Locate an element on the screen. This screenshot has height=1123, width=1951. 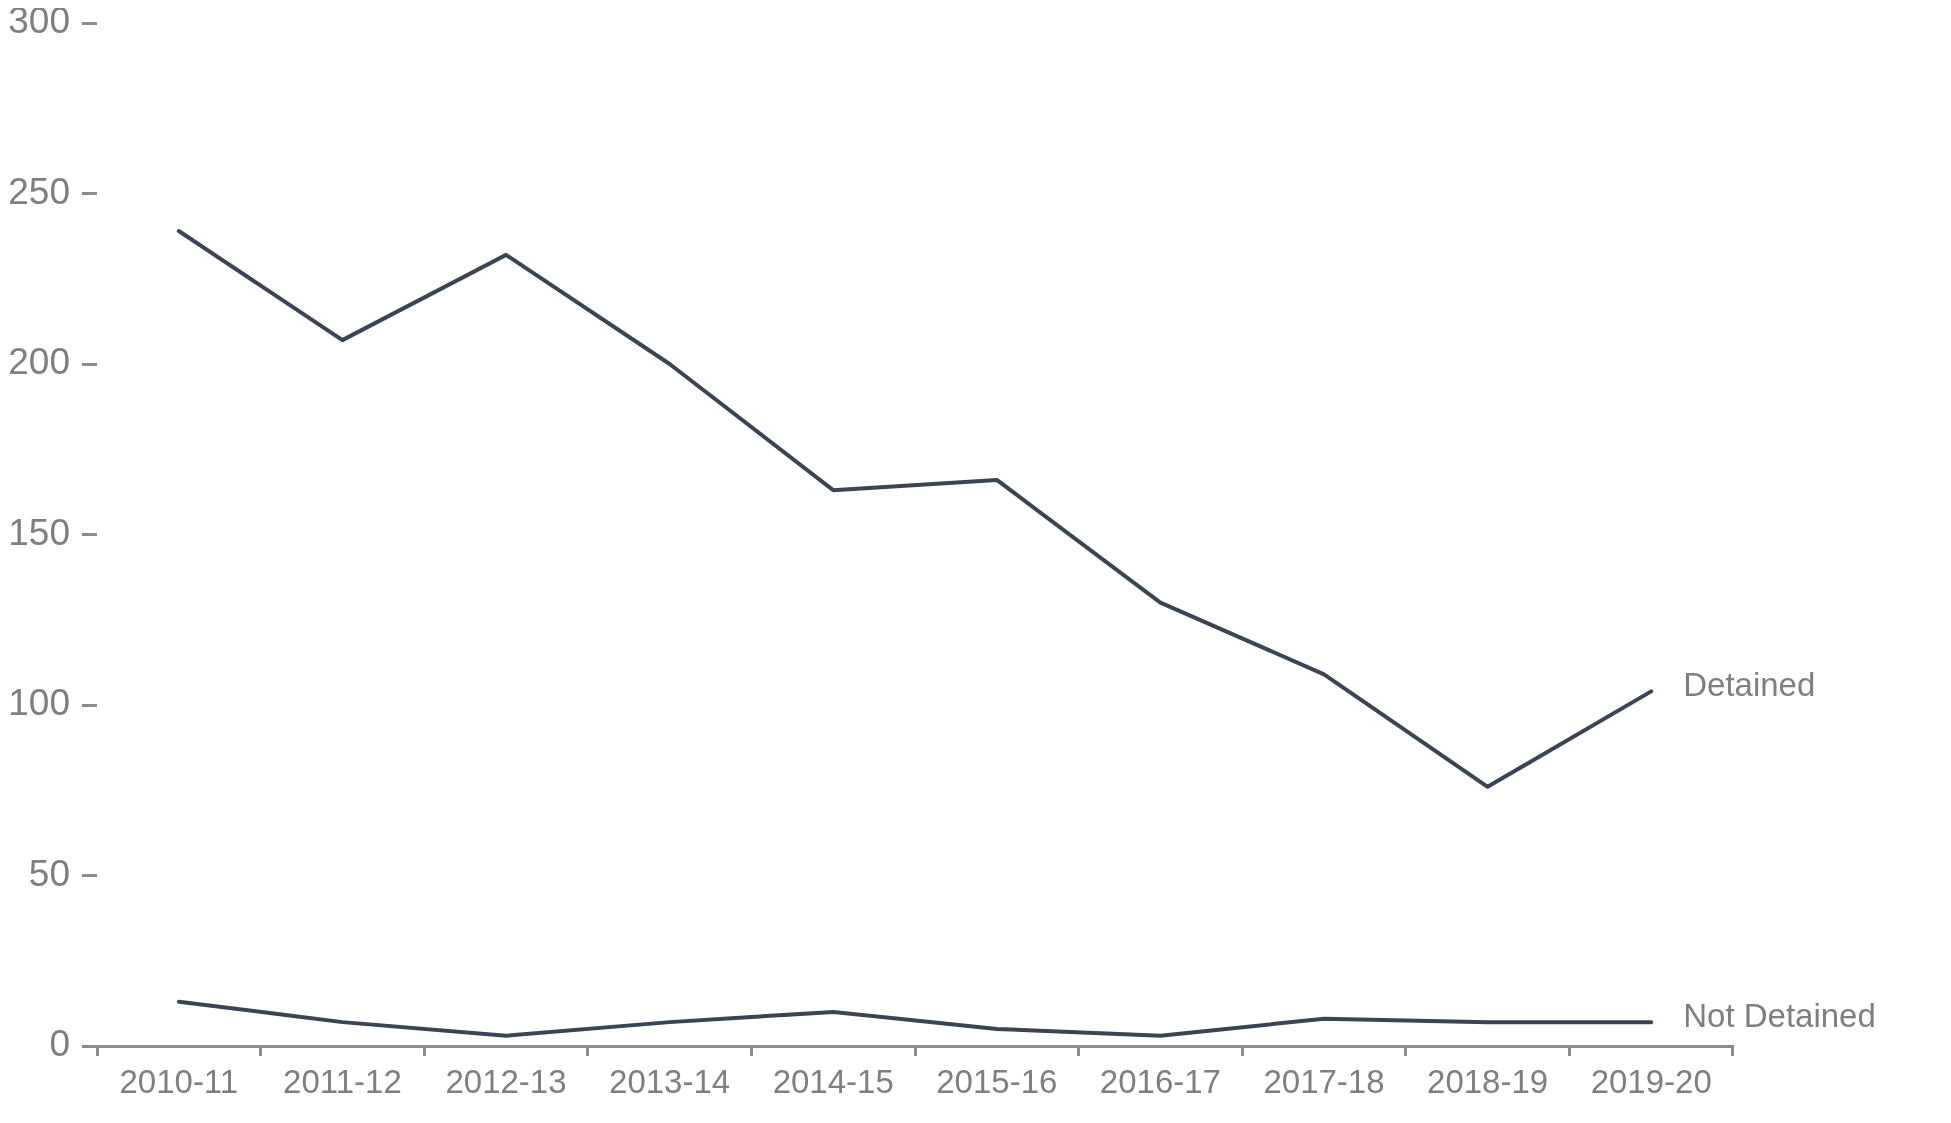
y-tick-label: 200 is located at coordinates (39, 362).